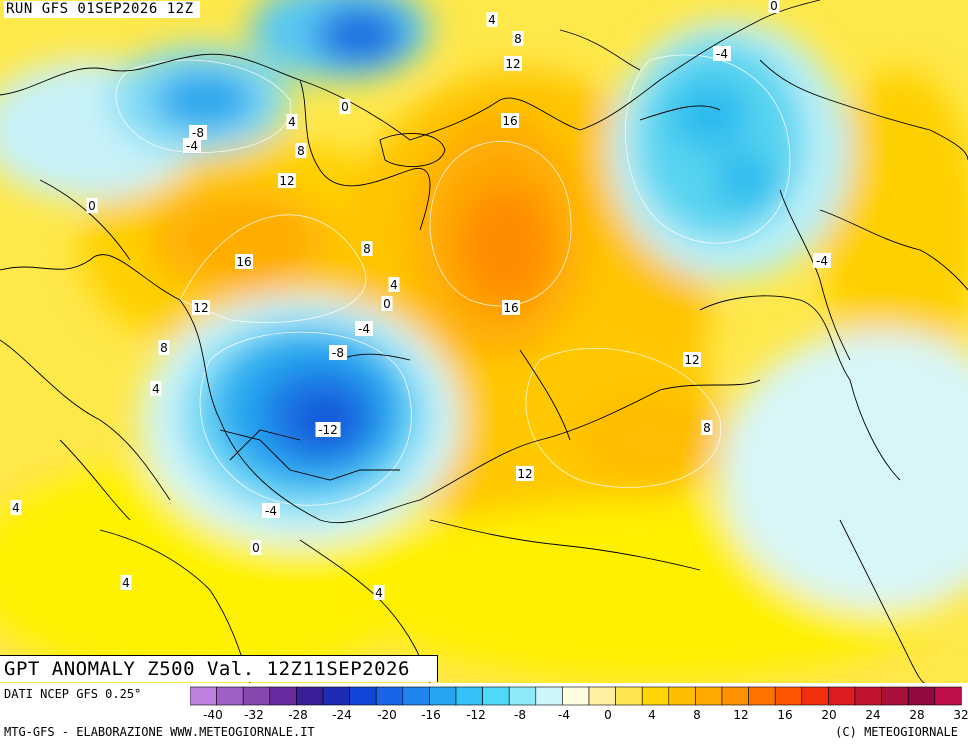  What do you see at coordinates (73, 694) in the screenshot?
I see `data-source-label: DATI NCEP GFS 0.25°` at bounding box center [73, 694].